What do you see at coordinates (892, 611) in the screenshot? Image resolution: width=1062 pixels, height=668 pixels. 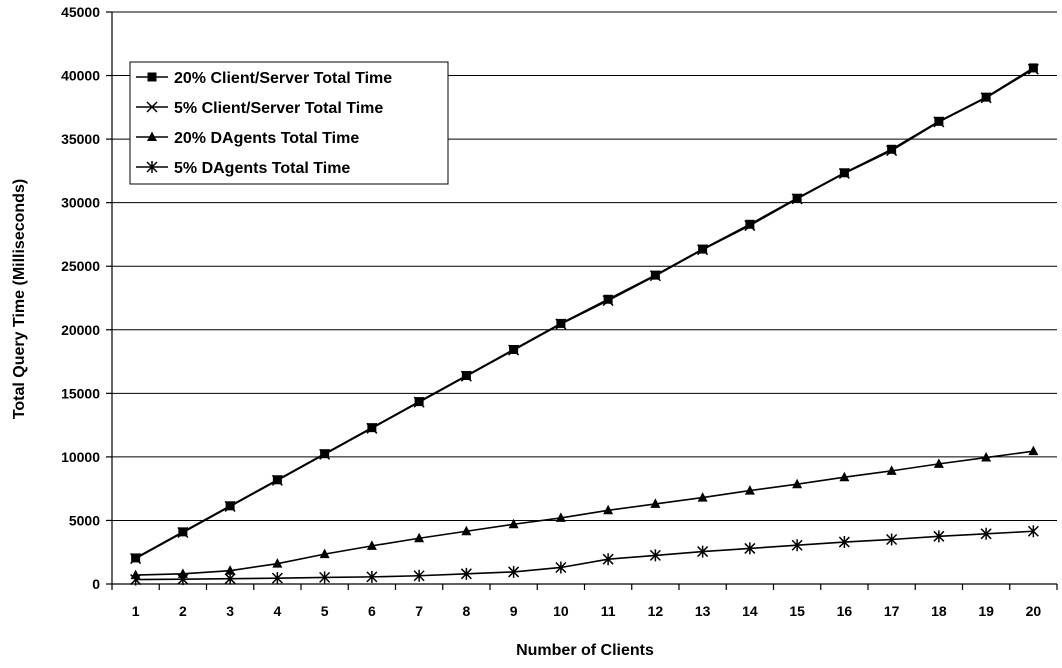 I see `x-tick-label: 17` at bounding box center [892, 611].